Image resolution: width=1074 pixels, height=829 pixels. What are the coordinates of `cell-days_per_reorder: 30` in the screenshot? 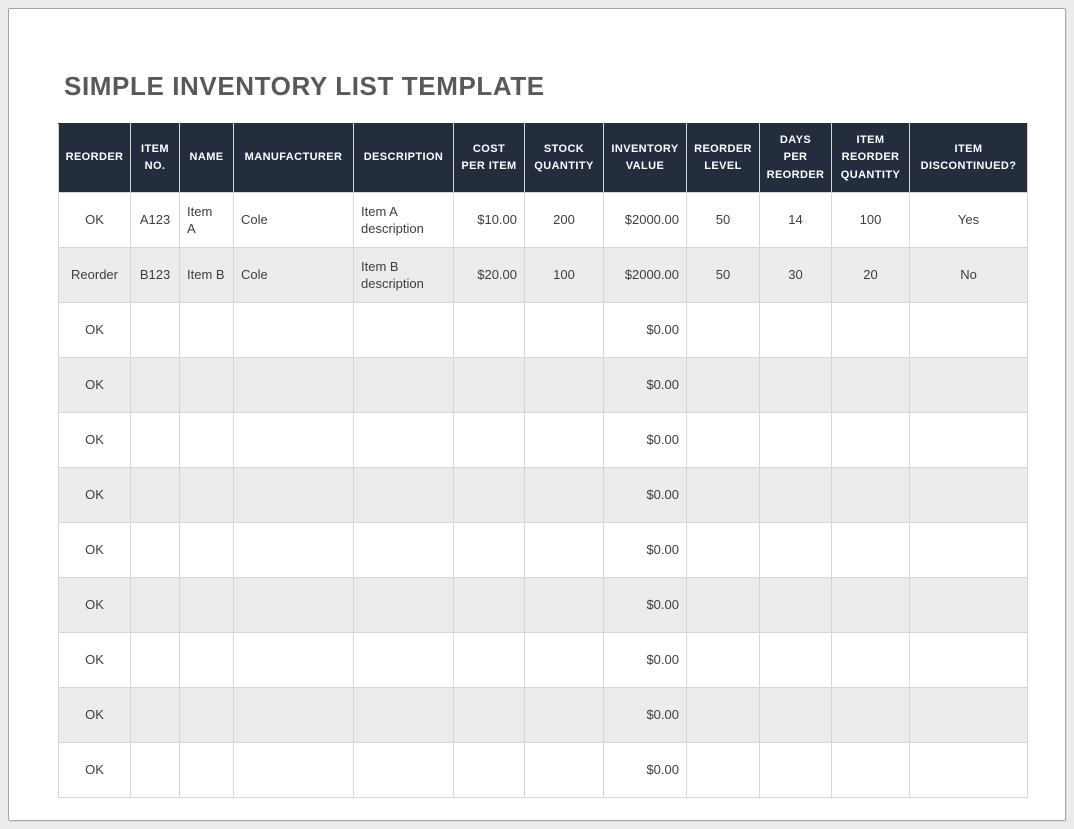 It's located at (795, 275).